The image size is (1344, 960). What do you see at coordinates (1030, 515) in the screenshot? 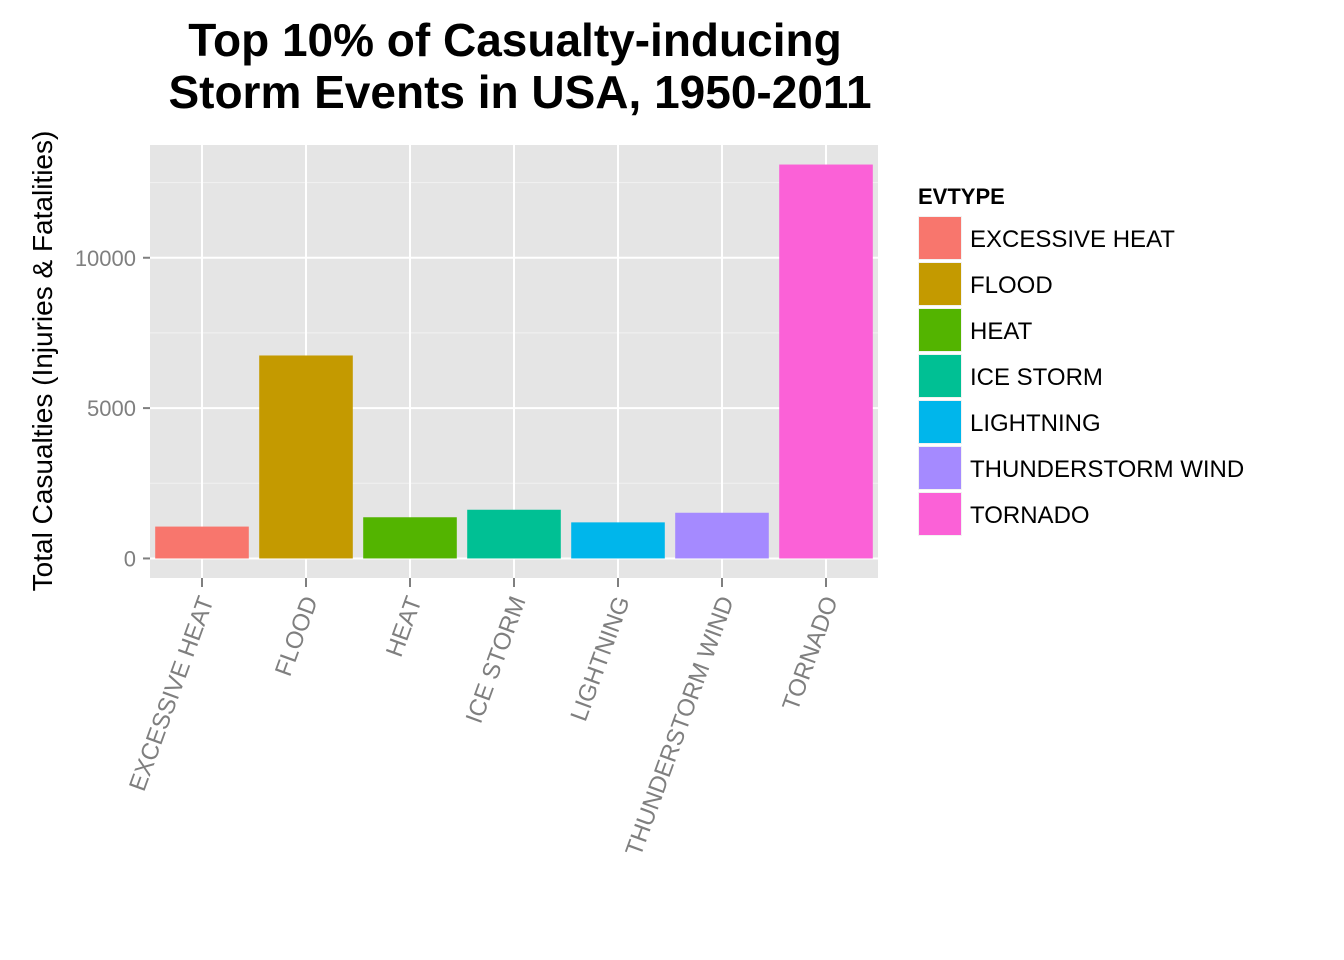
I see `legend-entry-label: TORNADO` at bounding box center [1030, 515].